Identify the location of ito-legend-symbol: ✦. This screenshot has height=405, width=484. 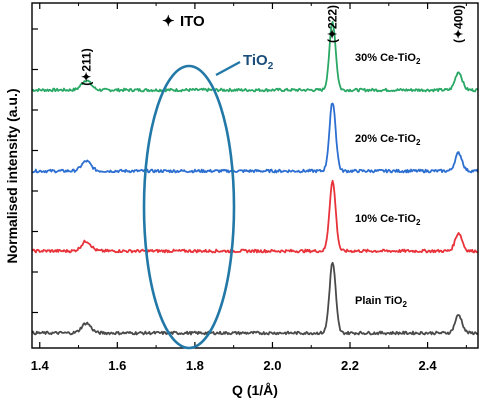
(168, 21).